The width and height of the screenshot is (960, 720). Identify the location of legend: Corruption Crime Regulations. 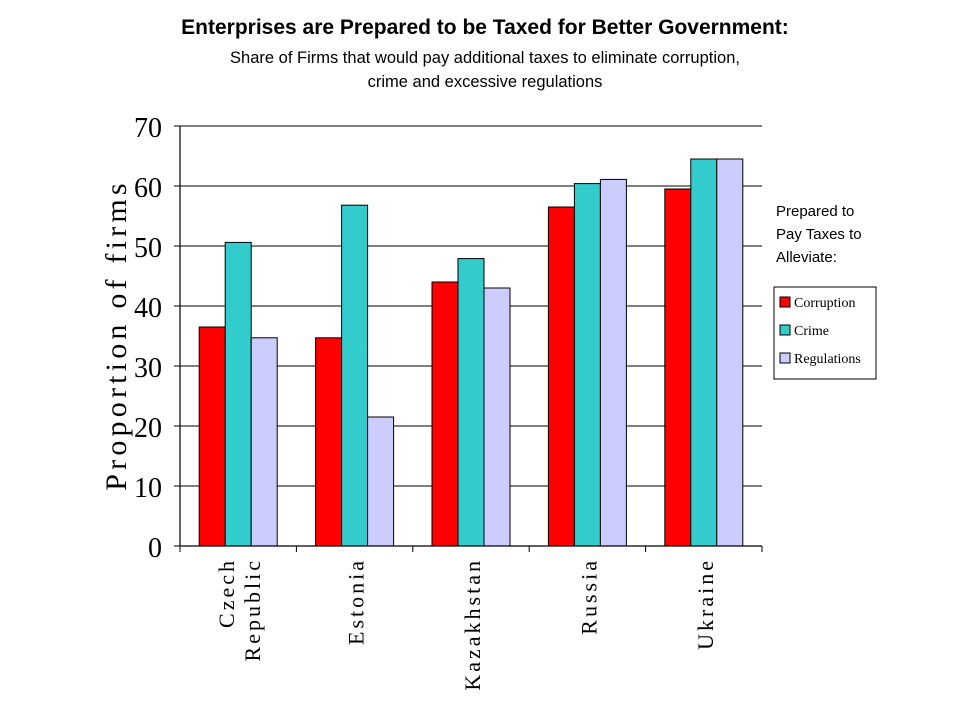
(825, 333).